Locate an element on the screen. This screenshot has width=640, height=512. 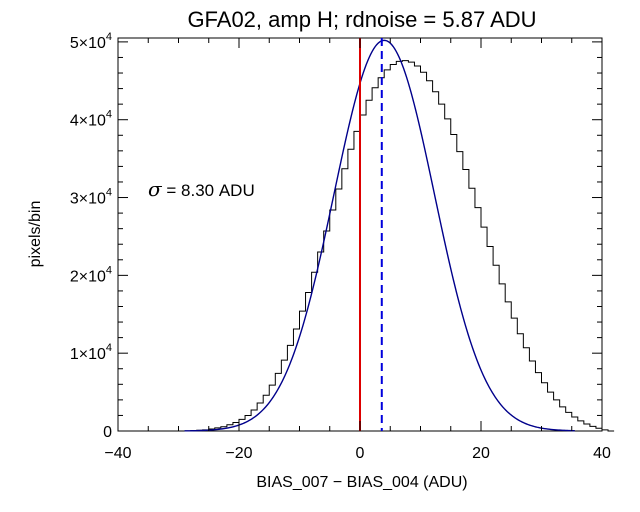
sigma-value: = 8.30 ADU is located at coordinates (208, 190).